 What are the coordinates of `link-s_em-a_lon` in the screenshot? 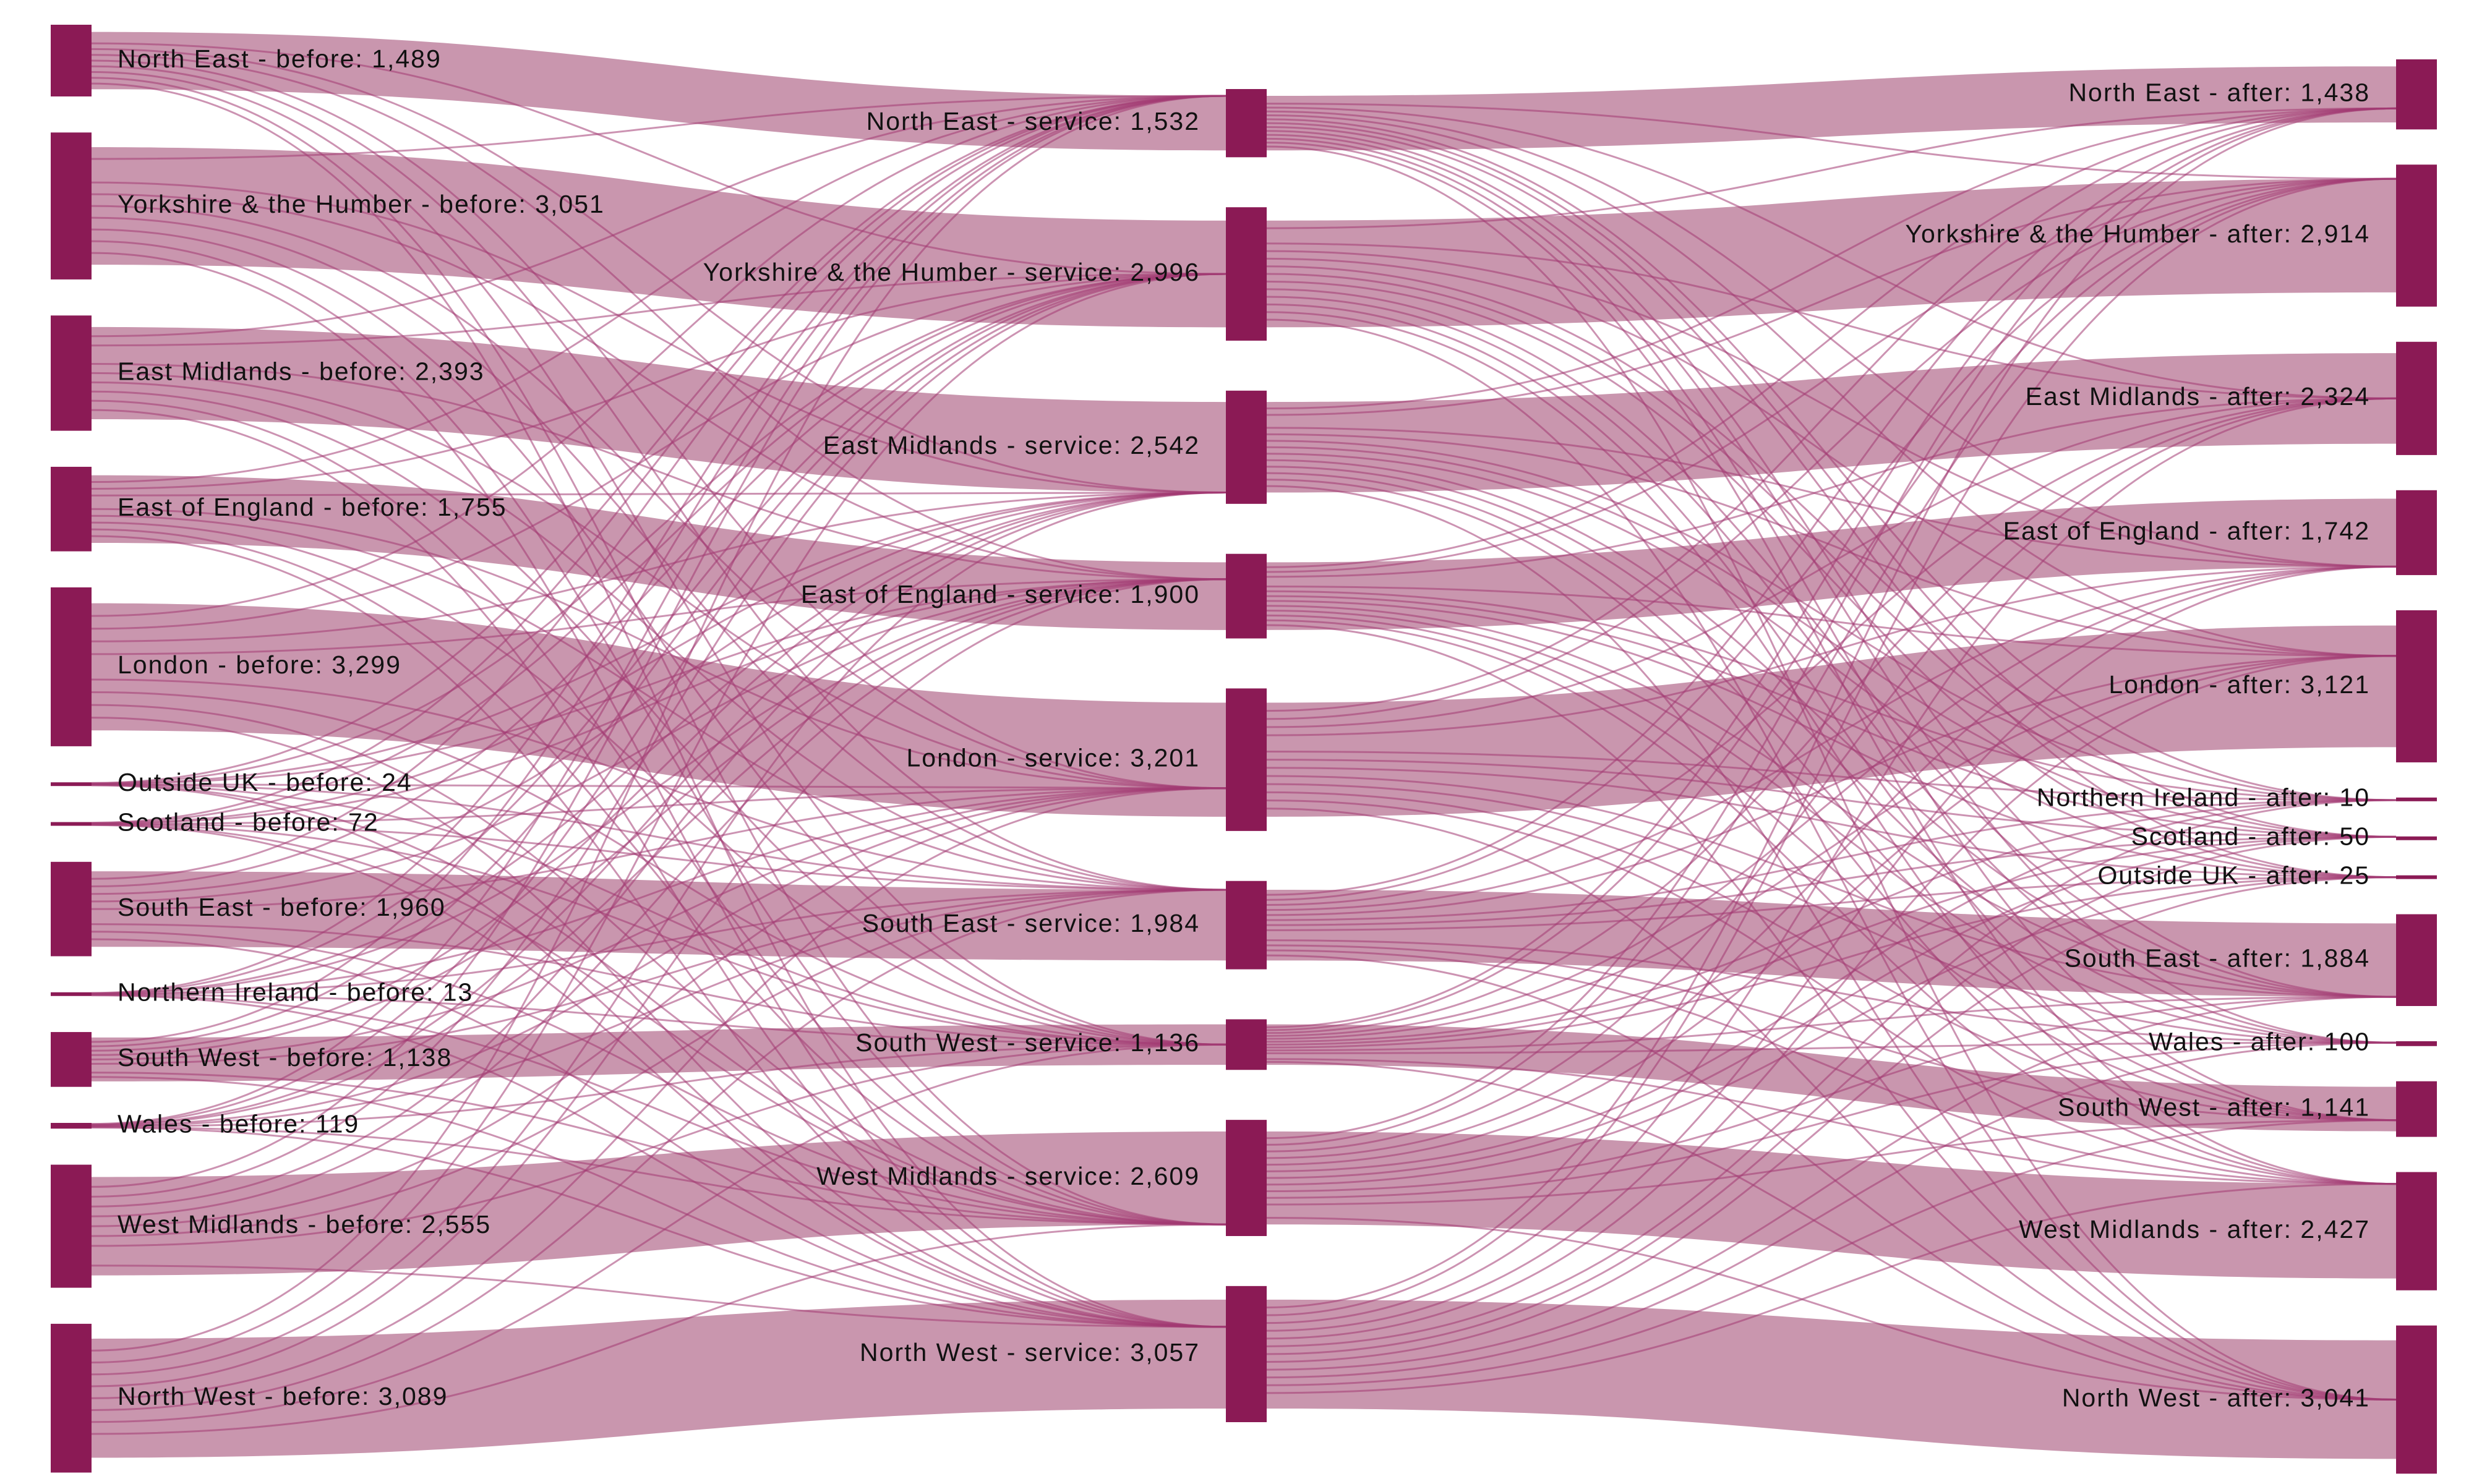 It's located at (1832, 545).